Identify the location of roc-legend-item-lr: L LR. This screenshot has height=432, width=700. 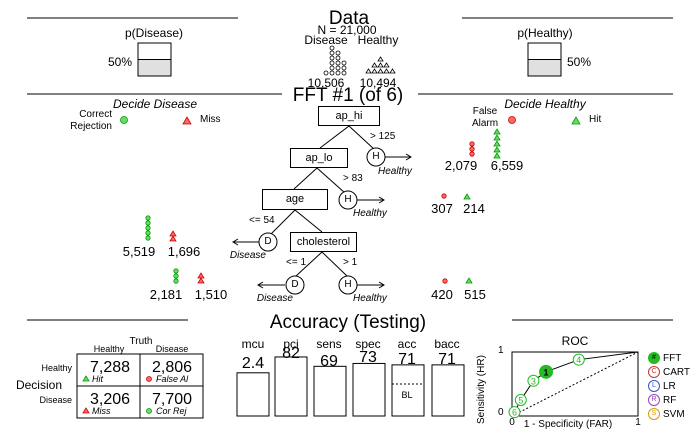
(662, 386).